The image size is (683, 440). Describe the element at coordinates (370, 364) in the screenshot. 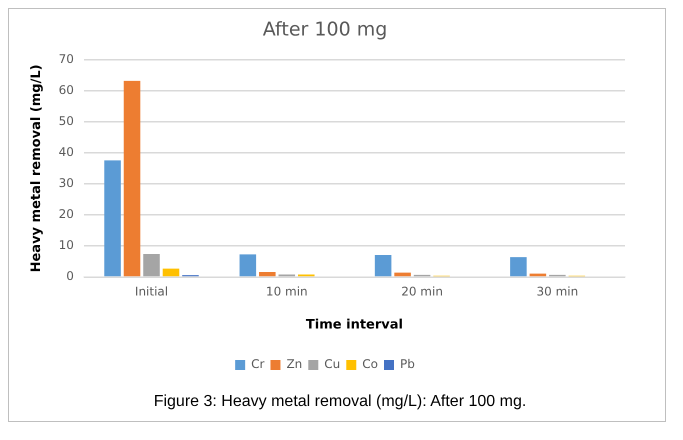

I see `legend-label: Co` at that location.